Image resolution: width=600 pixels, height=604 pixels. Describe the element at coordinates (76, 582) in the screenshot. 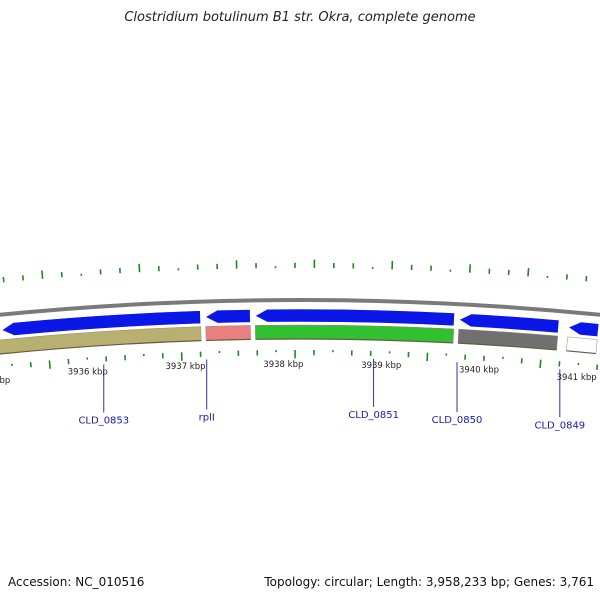

I see `accession-text: Accession: NC_010516` at that location.